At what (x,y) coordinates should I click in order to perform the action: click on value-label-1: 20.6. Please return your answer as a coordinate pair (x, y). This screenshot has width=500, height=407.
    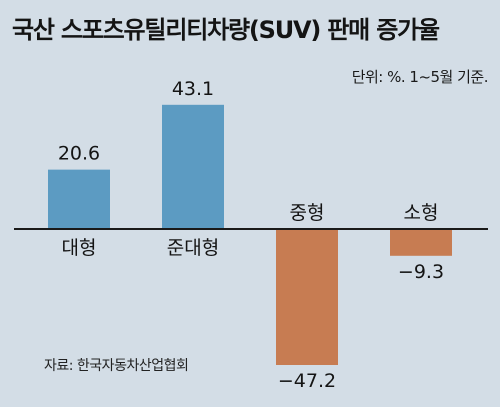
    Looking at the image, I should click on (79, 154).